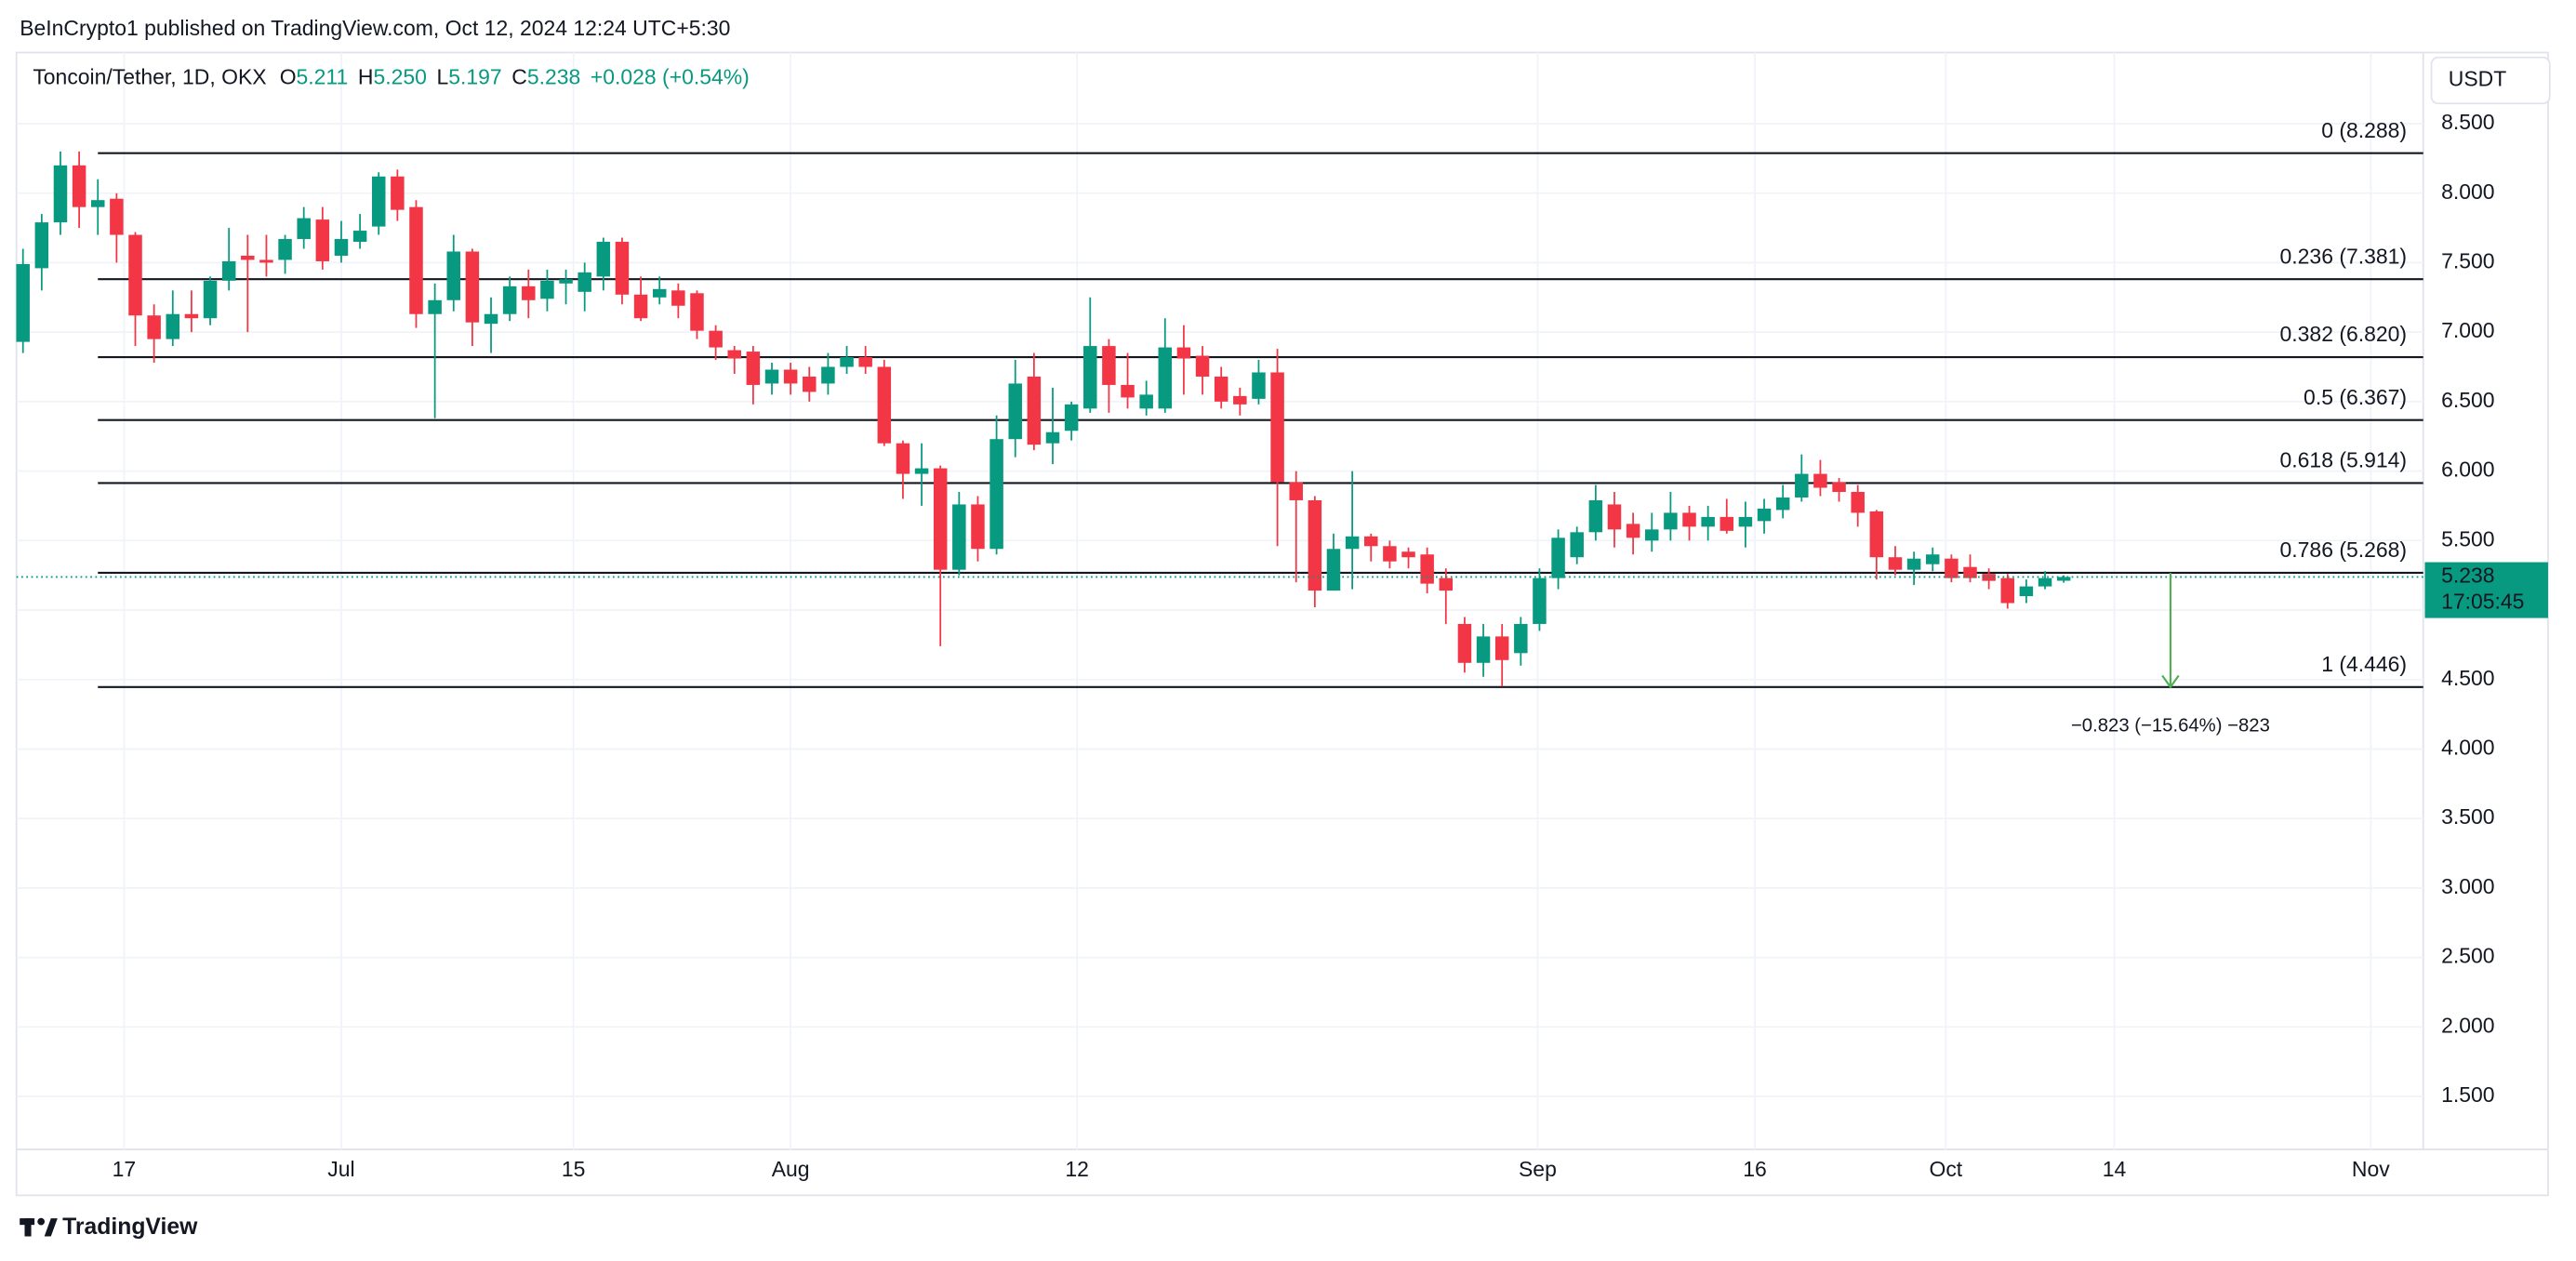 Image resolution: width=2576 pixels, height=1261 pixels. Describe the element at coordinates (2343, 334) in the screenshot. I see `fib-level-label: 0.382 (6.820)` at that location.